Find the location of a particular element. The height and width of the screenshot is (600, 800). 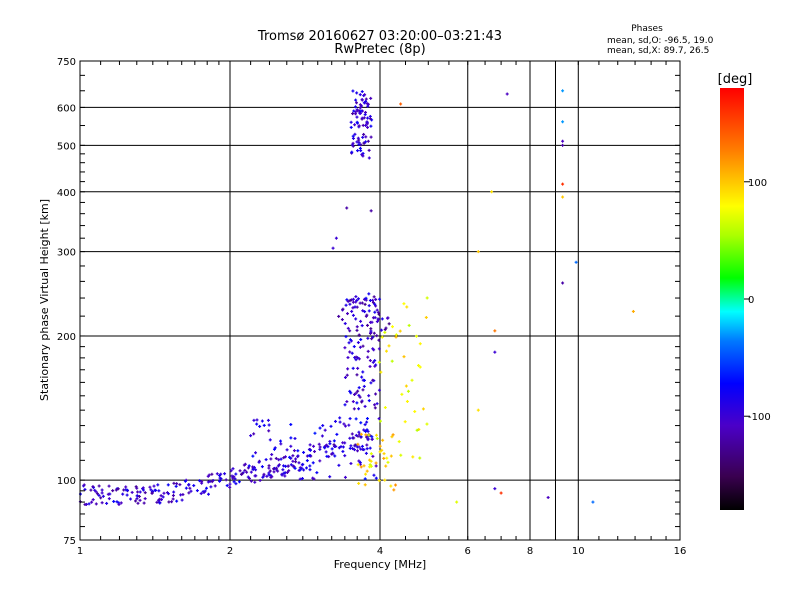

y-tick-label: 75 is located at coordinates (69, 541).